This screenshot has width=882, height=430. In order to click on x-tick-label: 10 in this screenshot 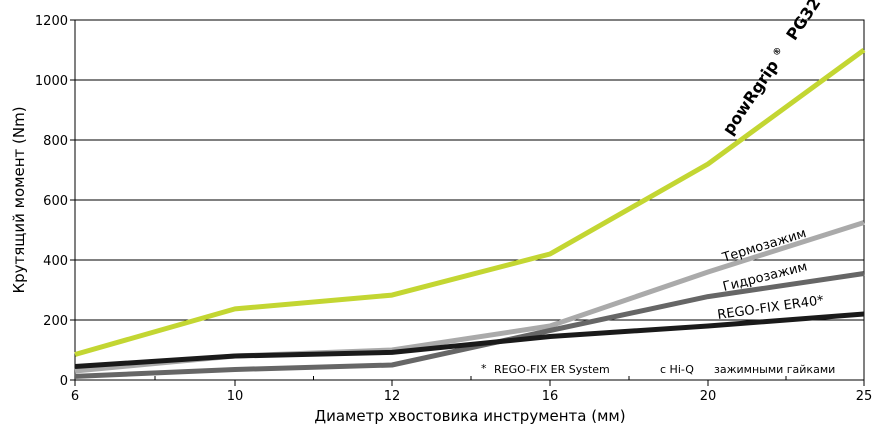, I will do `click(235, 396)`.